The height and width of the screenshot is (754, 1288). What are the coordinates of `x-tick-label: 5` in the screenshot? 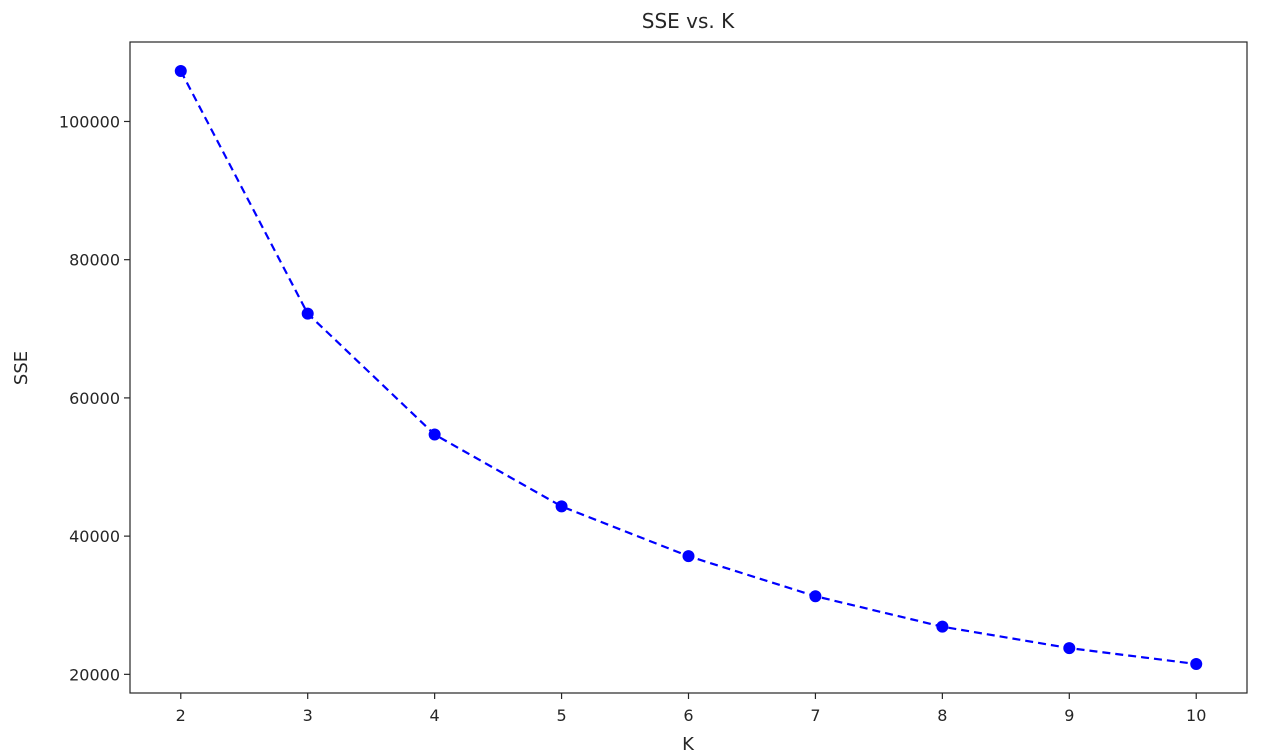 It's located at (561, 715).